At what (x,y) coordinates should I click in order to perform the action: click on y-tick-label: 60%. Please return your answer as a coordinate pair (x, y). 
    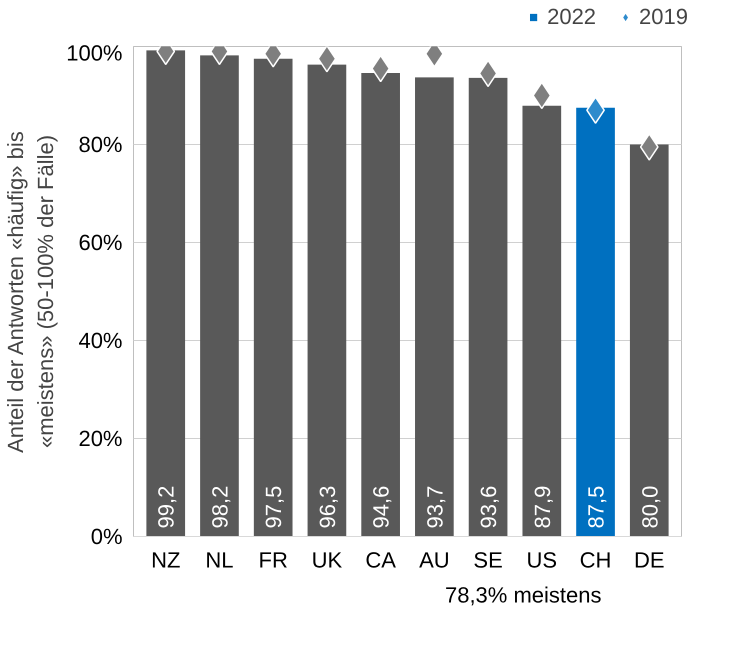
    Looking at the image, I should click on (100, 242).